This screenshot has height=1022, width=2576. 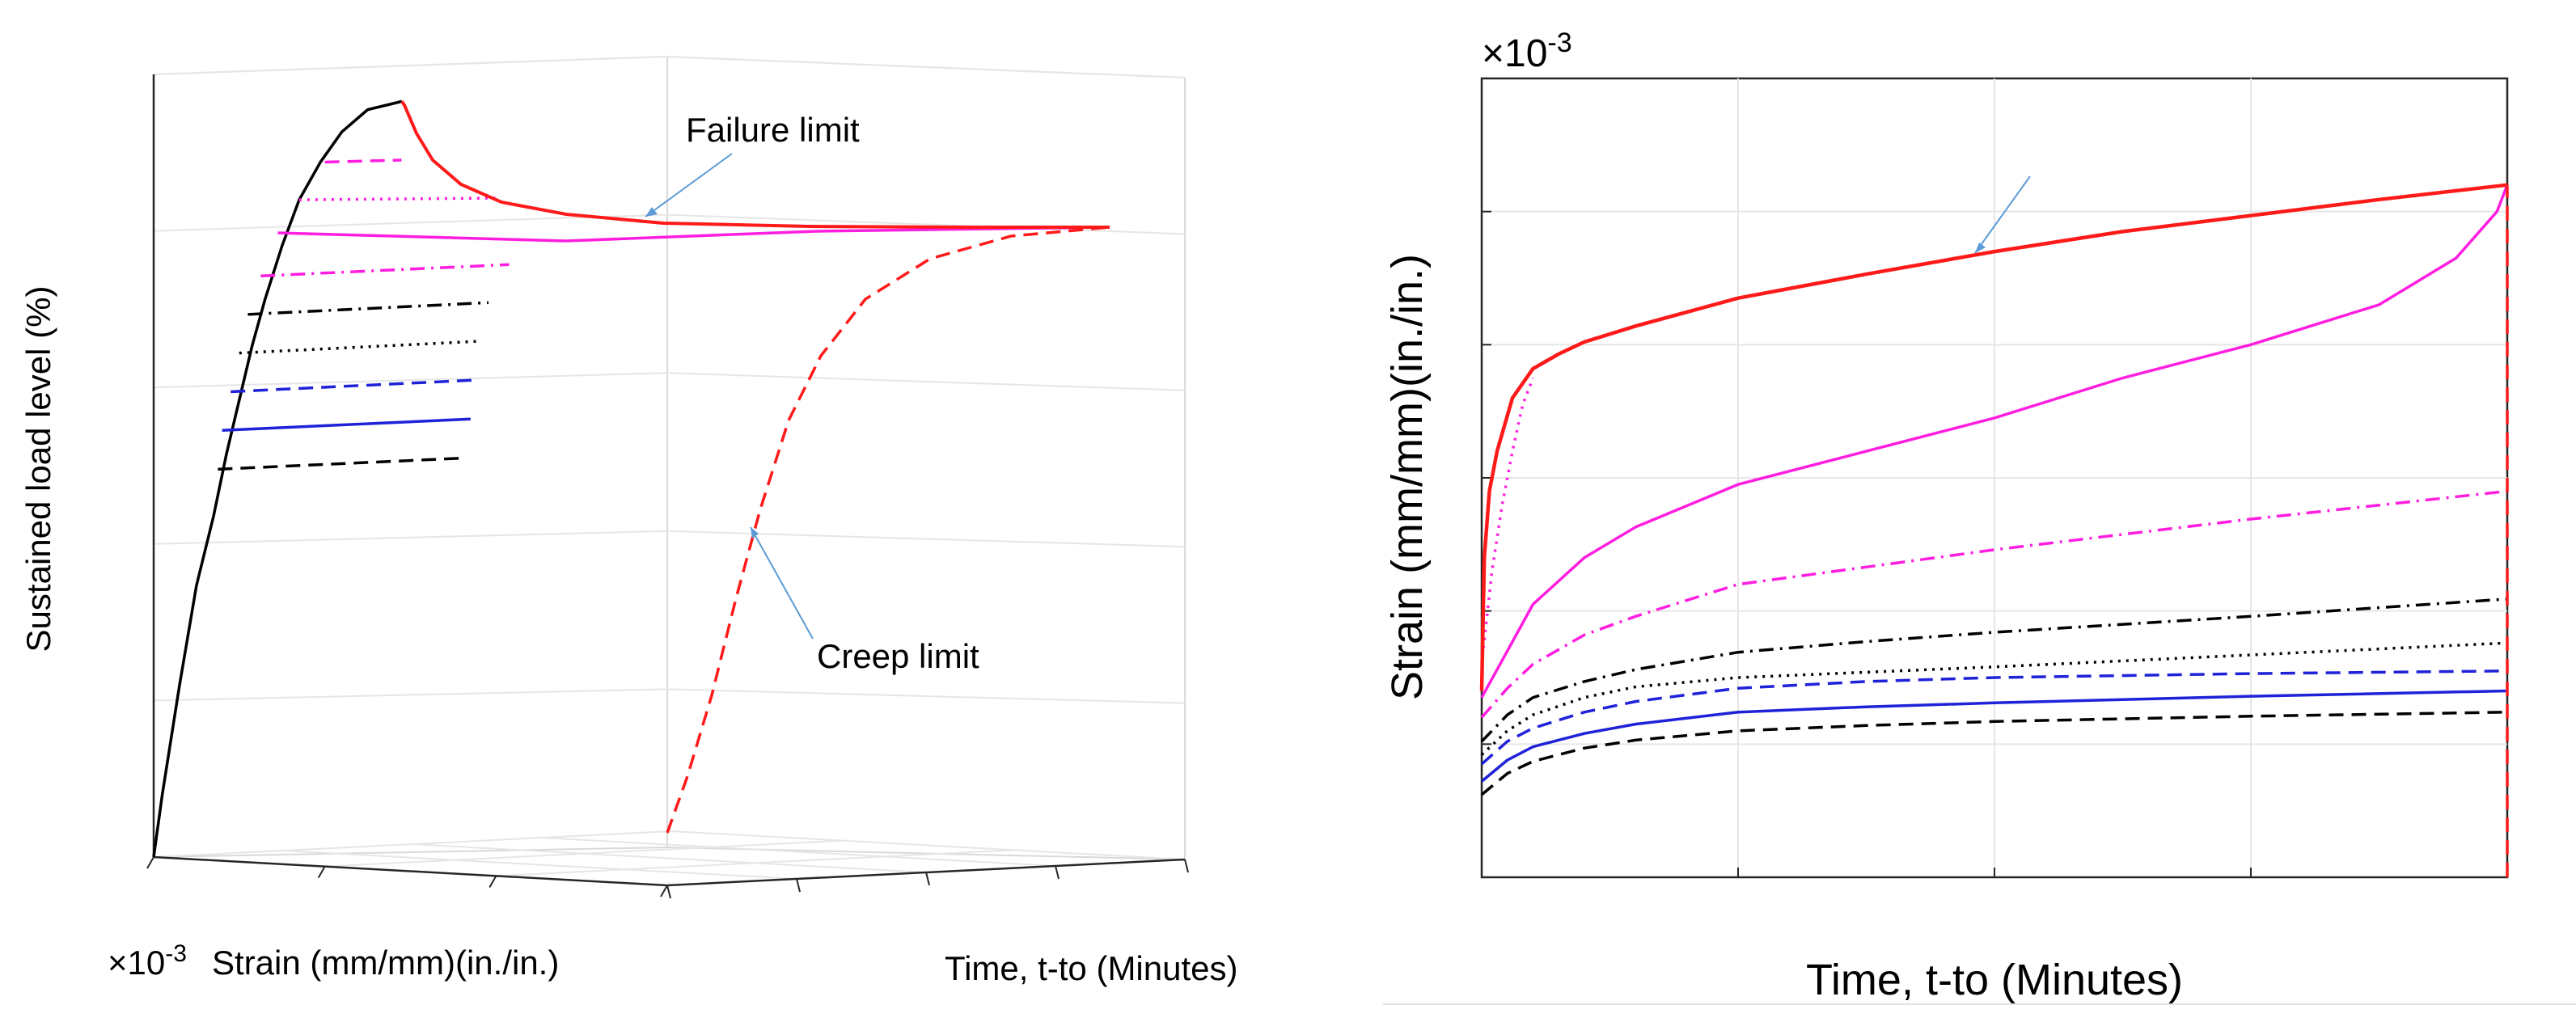 What do you see at coordinates (1995, 980) in the screenshot?
I see `x-axis-label: Time, t-to (Minutes)` at bounding box center [1995, 980].